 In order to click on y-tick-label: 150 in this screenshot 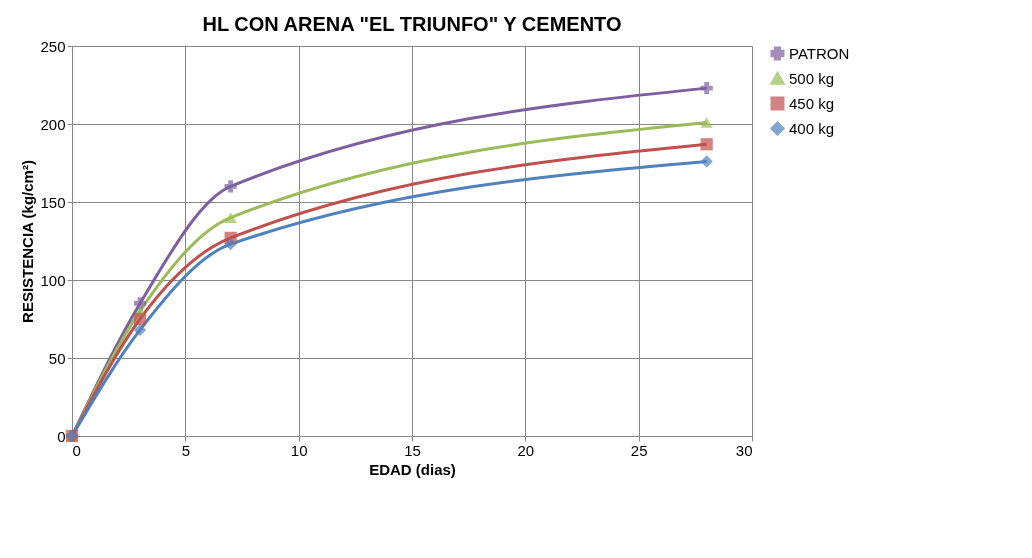, I will do `click(53, 202)`.